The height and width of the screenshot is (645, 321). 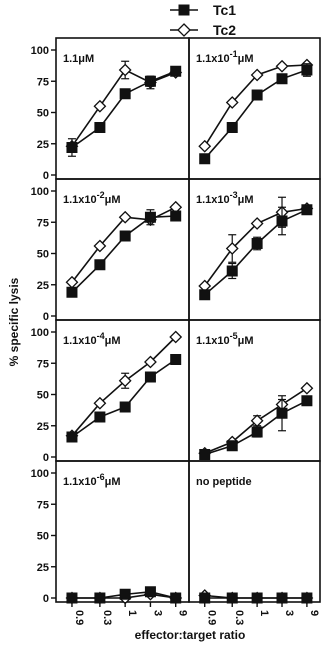 What do you see at coordinates (79, 617) in the screenshot?
I see `x-tick-label: 0.9` at bounding box center [79, 617].